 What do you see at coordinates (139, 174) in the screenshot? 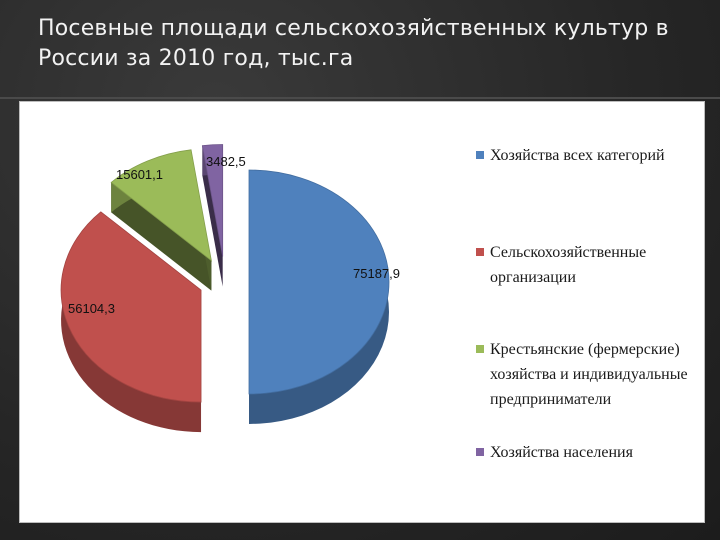
I see `data-label-3: 15601,1` at bounding box center [139, 174].